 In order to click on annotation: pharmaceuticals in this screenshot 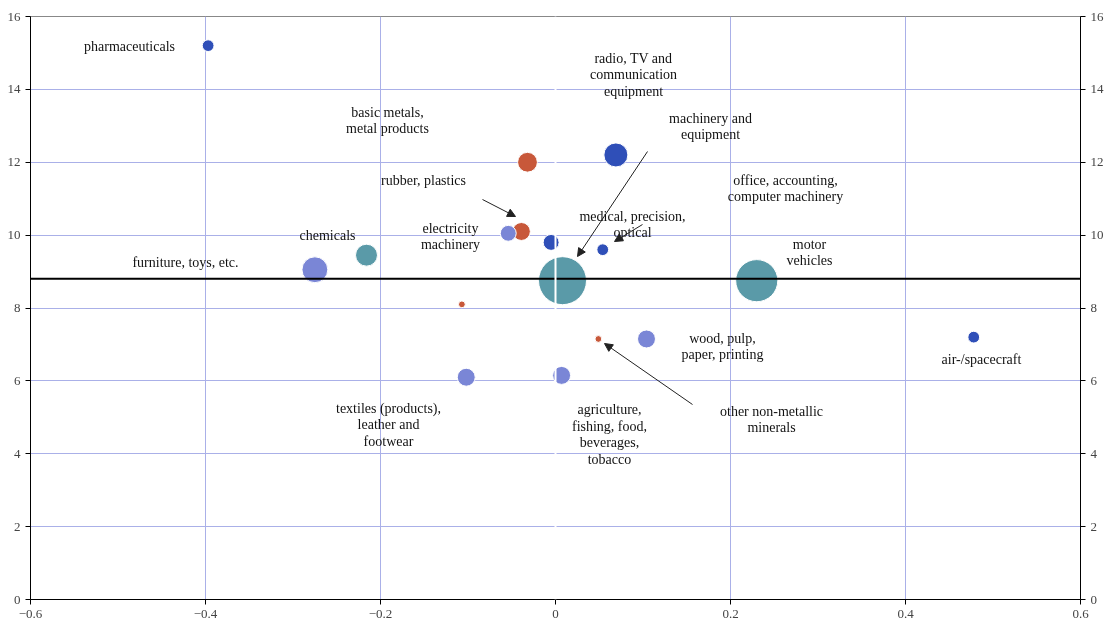, I will do `click(129, 46)`.